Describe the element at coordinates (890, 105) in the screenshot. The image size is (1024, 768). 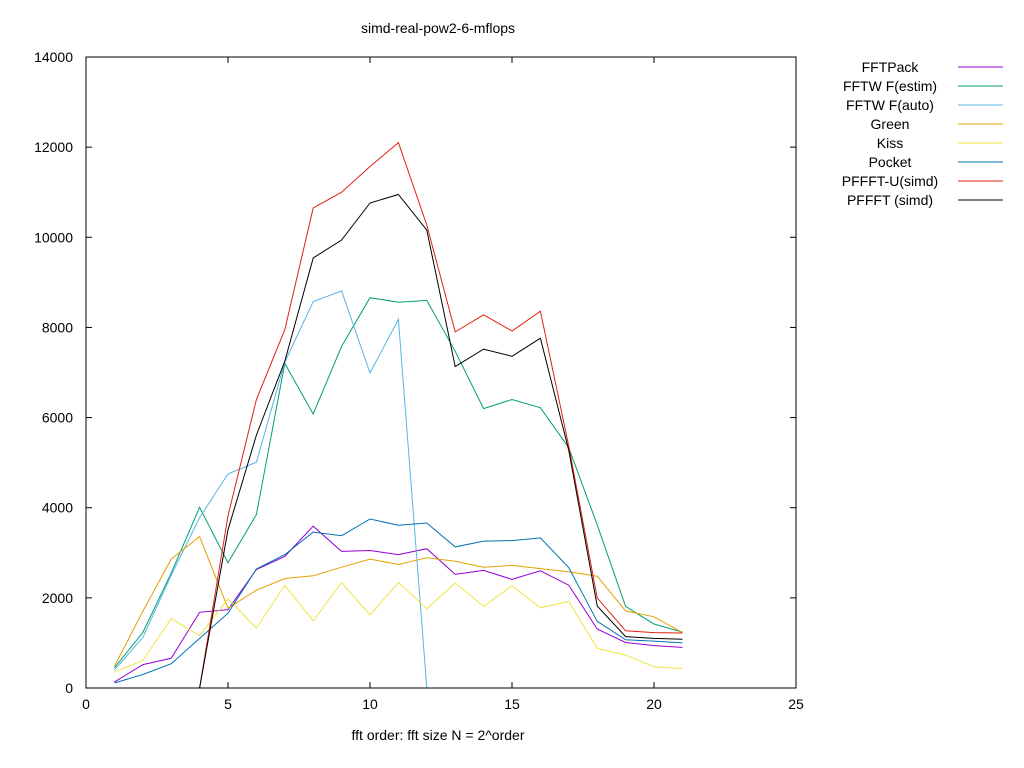
I see `legend-label: FFTW F(auto)` at that location.